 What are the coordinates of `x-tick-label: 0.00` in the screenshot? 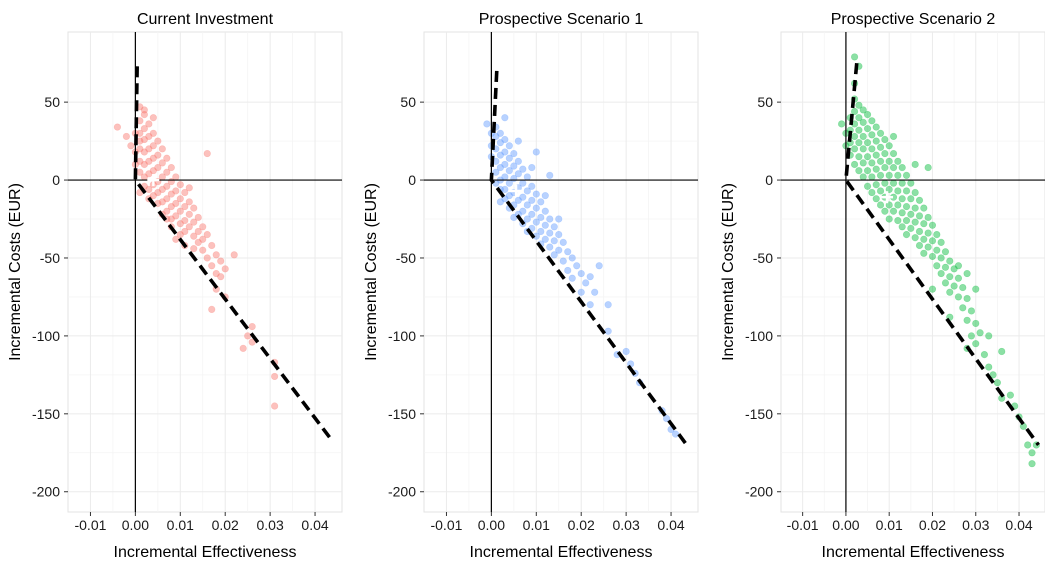 It's located at (491, 525).